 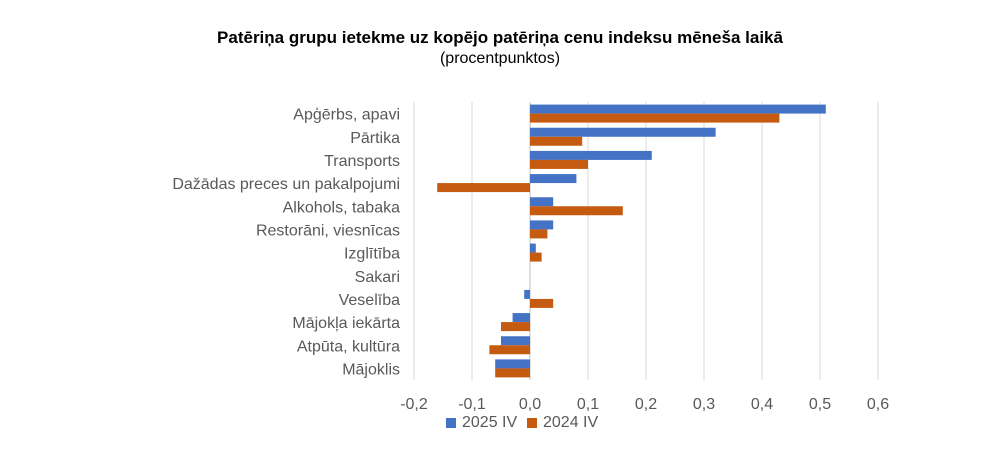 I want to click on x-tick-label-0: -0,2, so click(x=414, y=404).